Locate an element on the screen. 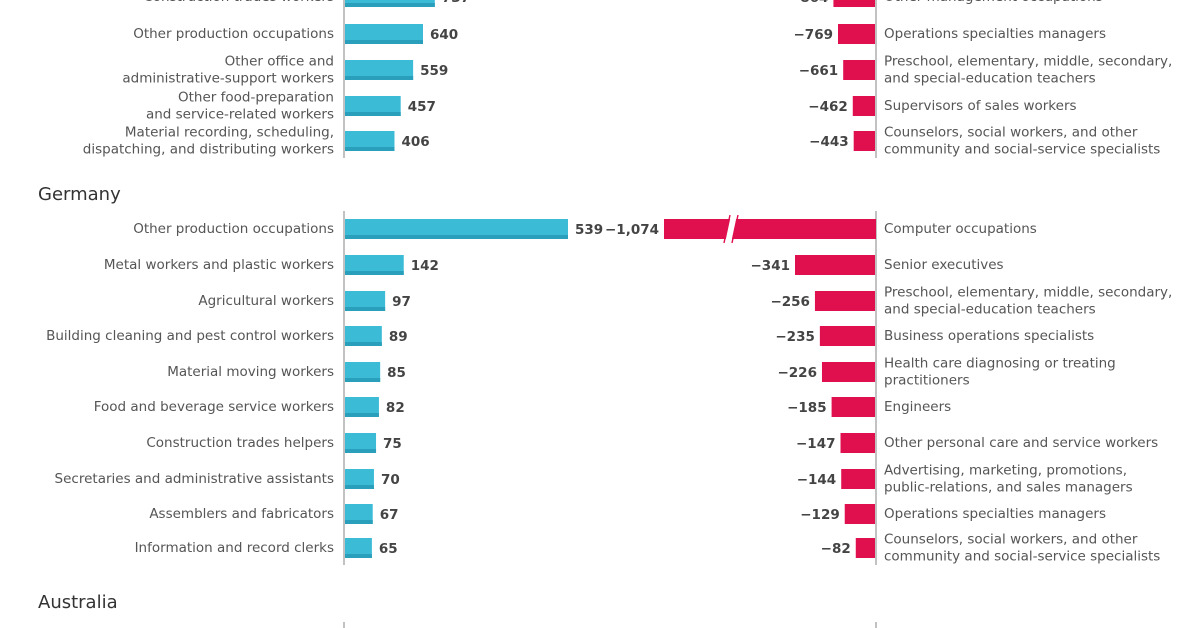 This screenshot has width=1200, height=628. panel1-declining-category-label: Business operations specialists is located at coordinates (989, 336).